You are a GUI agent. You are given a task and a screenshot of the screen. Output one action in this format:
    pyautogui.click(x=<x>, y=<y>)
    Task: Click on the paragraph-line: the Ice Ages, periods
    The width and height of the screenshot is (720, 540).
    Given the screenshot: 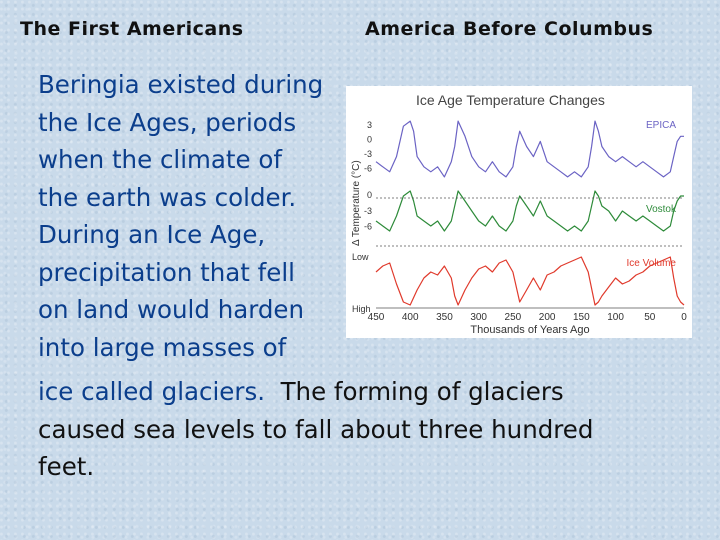 What is the action you would take?
    pyautogui.click(x=167, y=122)
    